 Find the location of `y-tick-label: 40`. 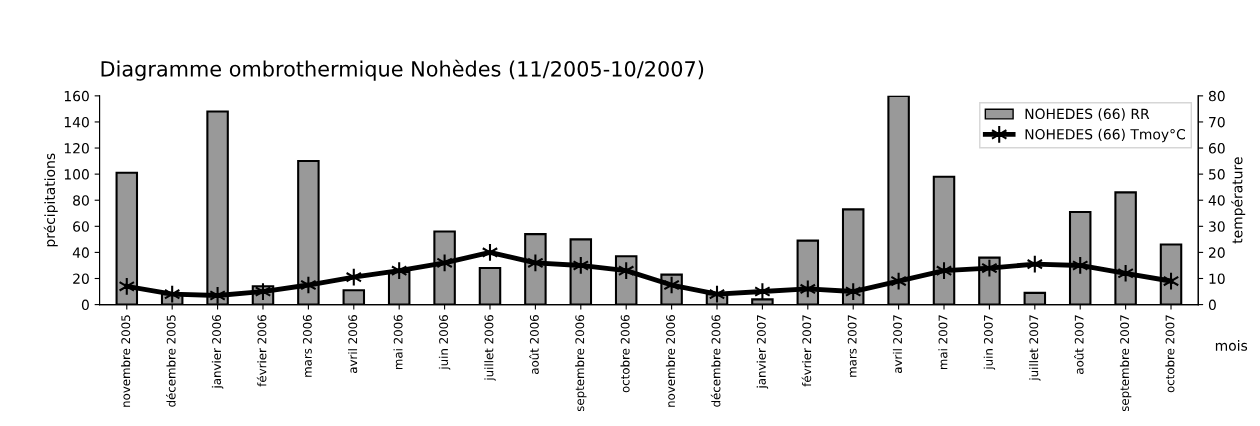

y-tick-label: 40 is located at coordinates (80, 252).